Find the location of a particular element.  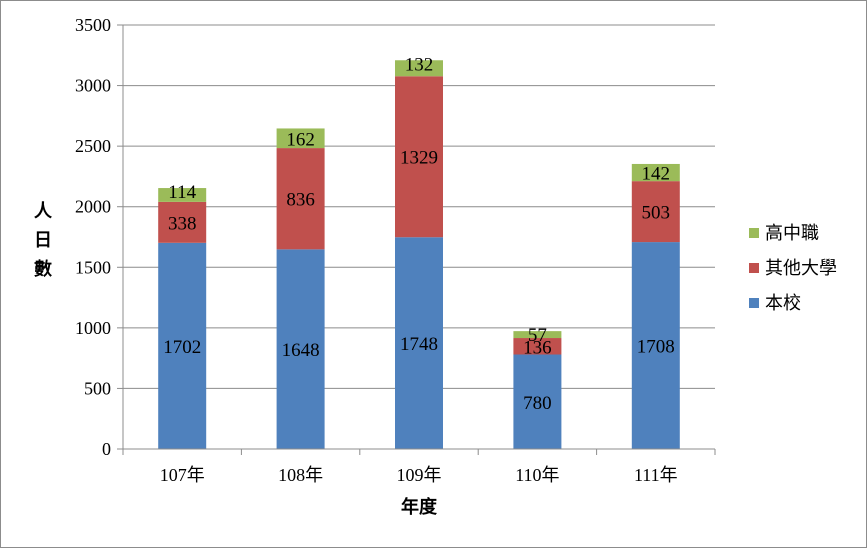

data-label: 1702 is located at coordinates (182, 347).